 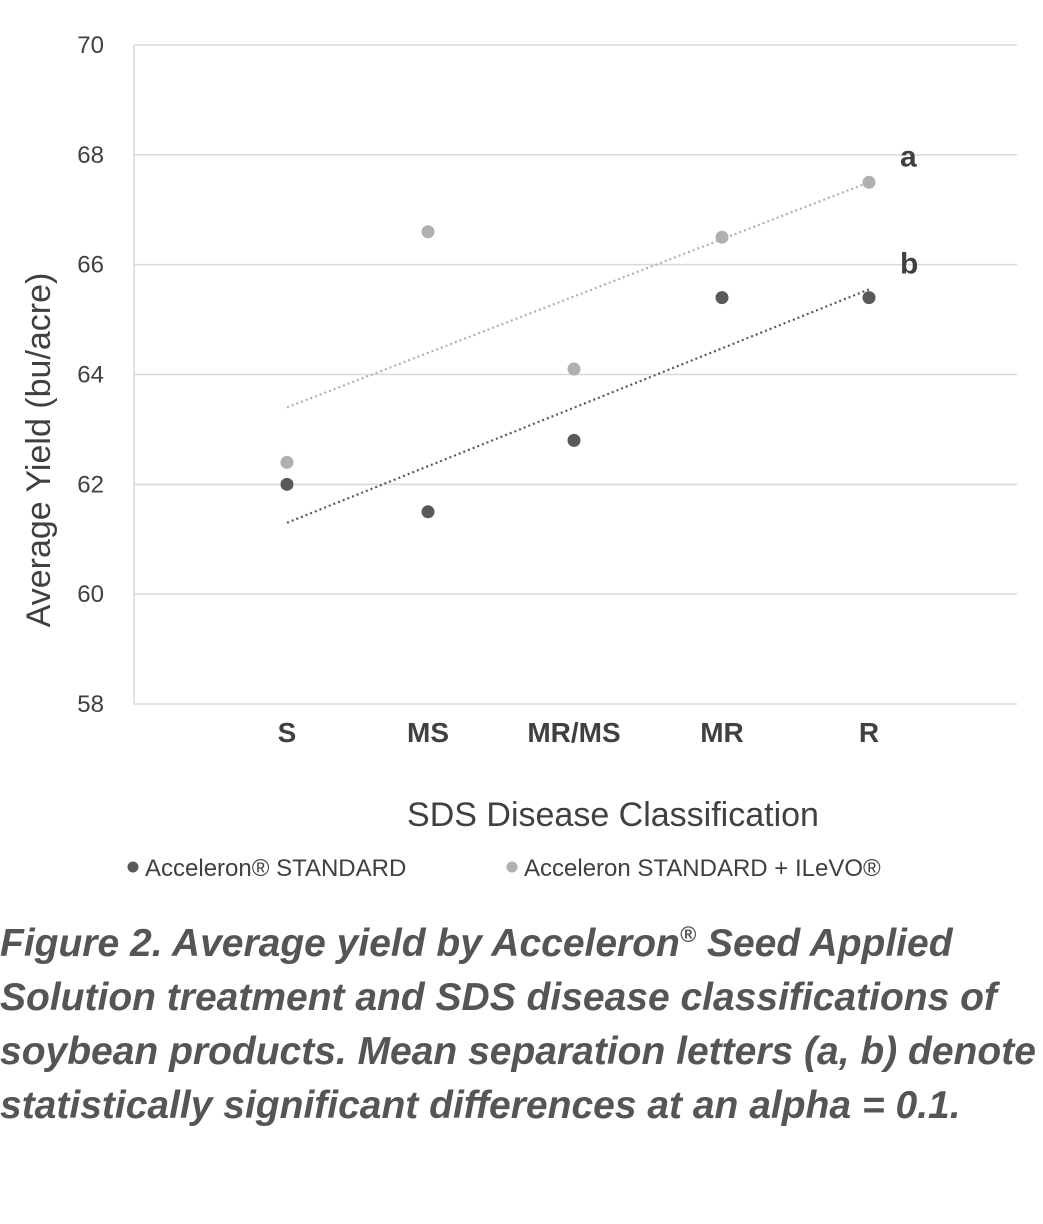 I want to click on caption-registered-mark: ®, so click(x=688, y=934).